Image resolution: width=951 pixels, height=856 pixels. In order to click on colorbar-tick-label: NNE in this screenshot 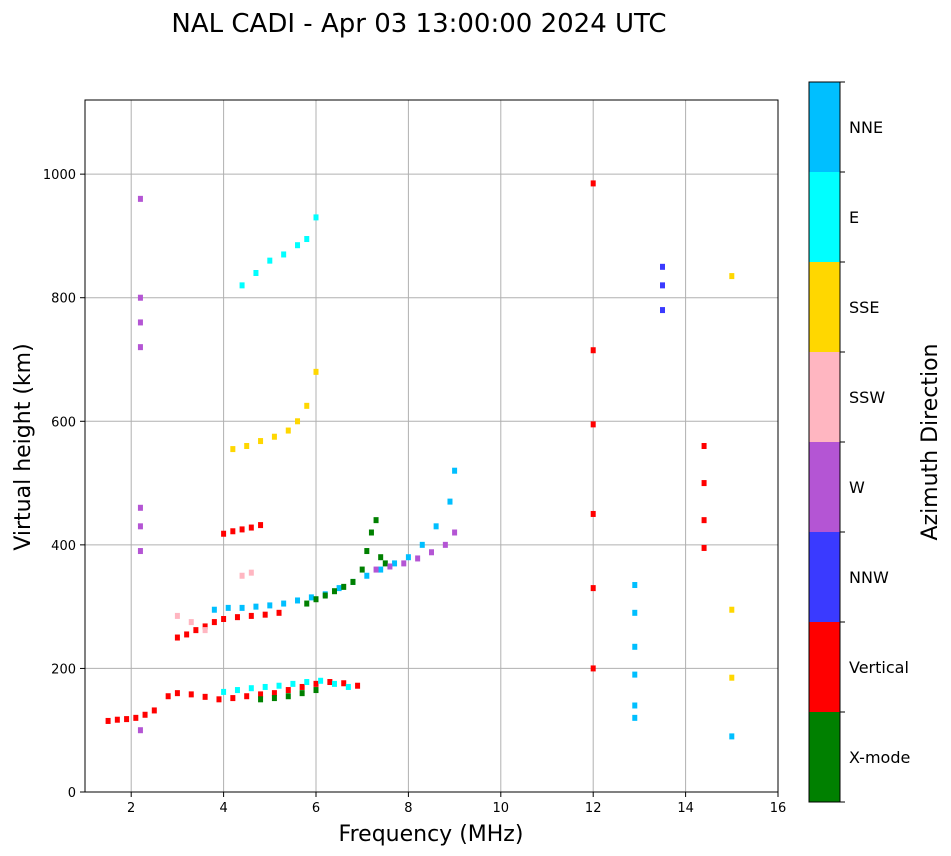, I will do `click(866, 127)`.